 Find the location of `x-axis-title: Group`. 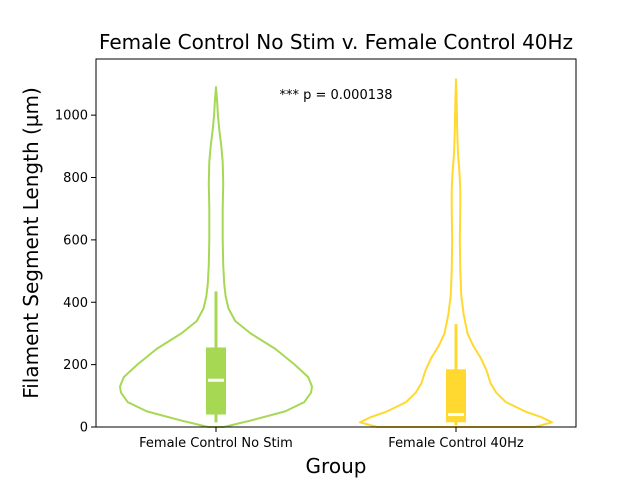

x-axis-title: Group is located at coordinates (336, 466).